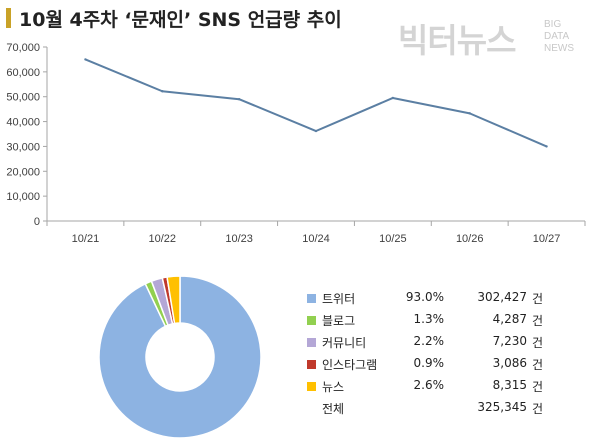 This screenshot has height=441, width=600. I want to click on y-tick-label: 60,000, so click(23, 73).